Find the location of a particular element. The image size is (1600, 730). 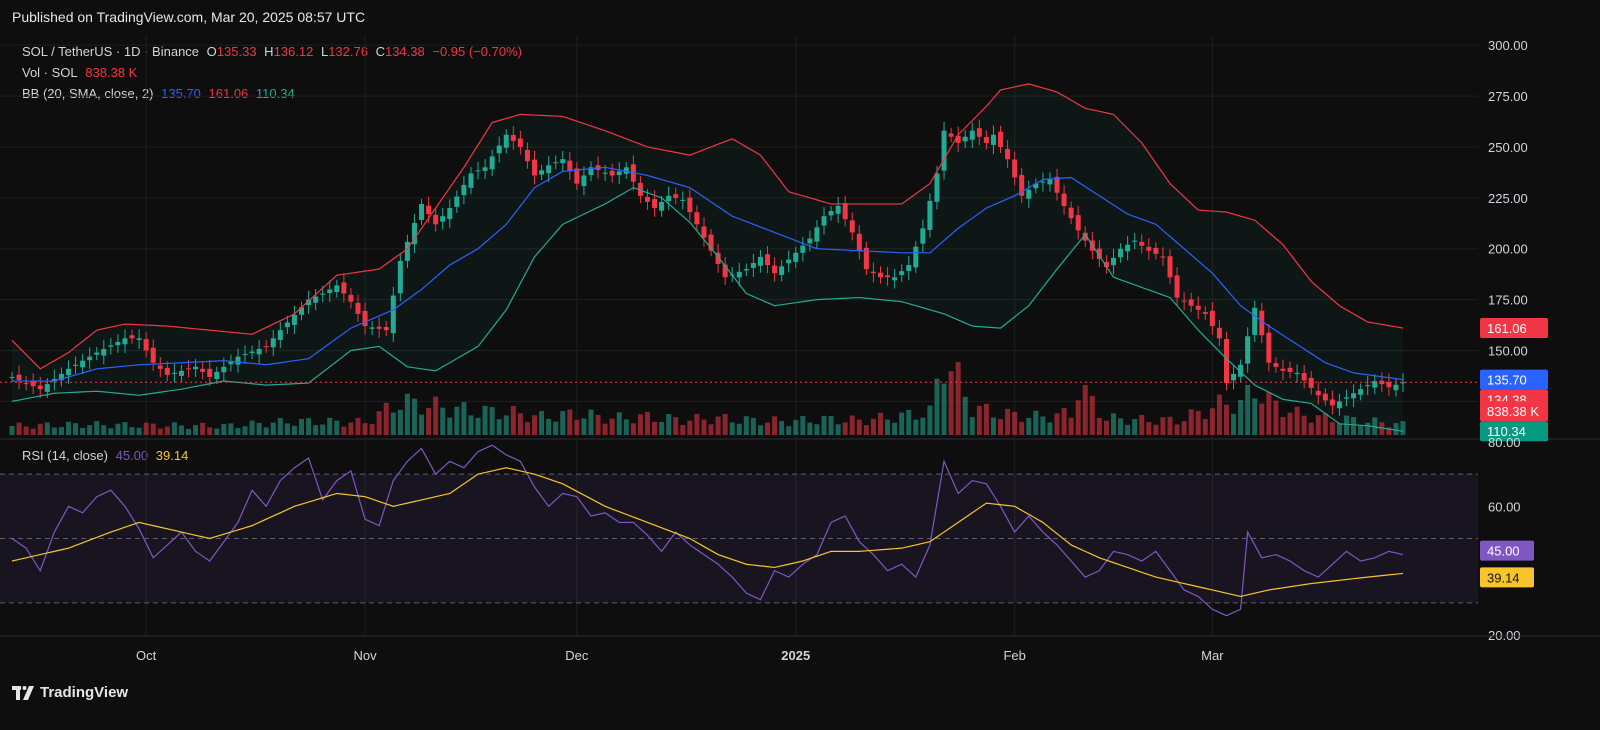

price-marker-label: 135.70 is located at coordinates (1507, 380).